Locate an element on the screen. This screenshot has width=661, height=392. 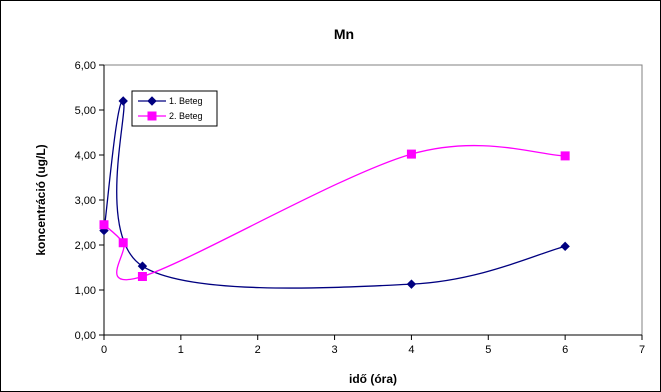
legend-entry: 1. Beteg is located at coordinates (170, 101).